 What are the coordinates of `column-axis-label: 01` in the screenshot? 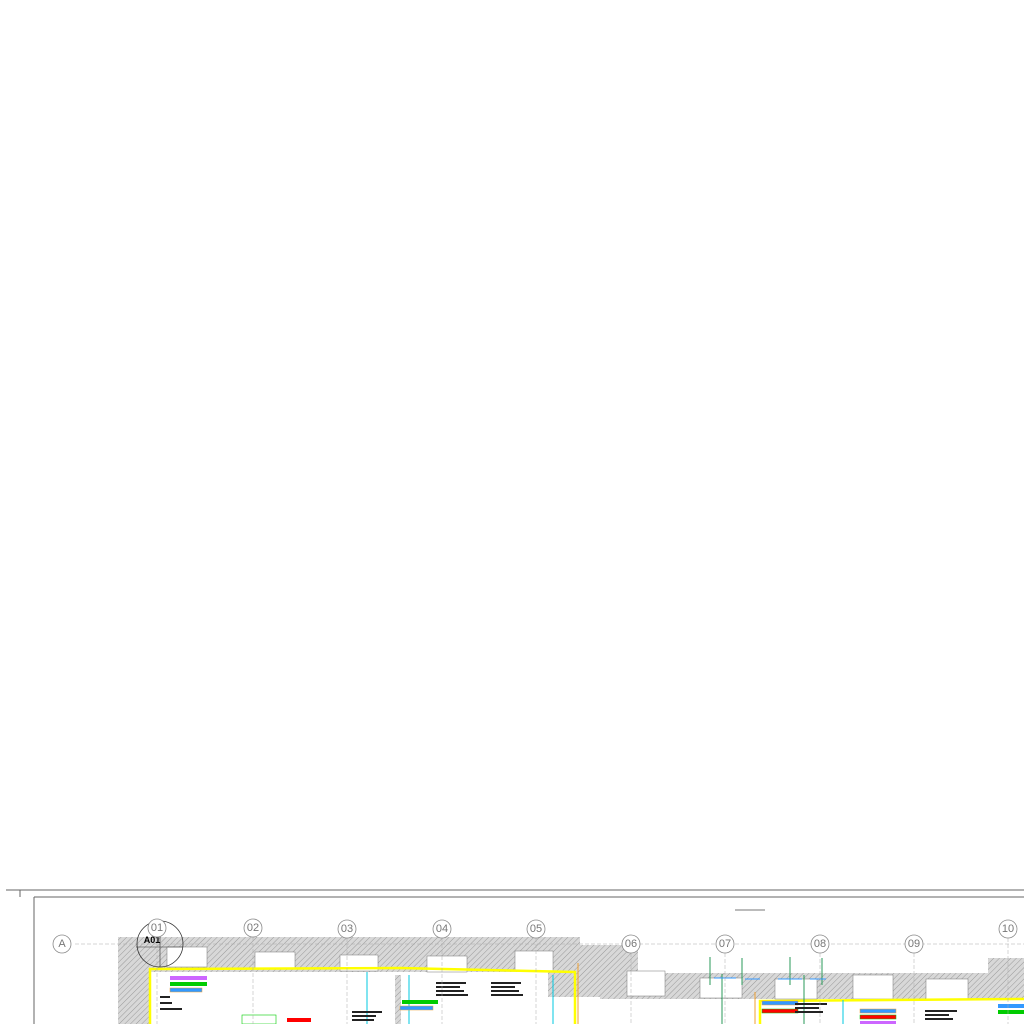 It's located at (157, 928).